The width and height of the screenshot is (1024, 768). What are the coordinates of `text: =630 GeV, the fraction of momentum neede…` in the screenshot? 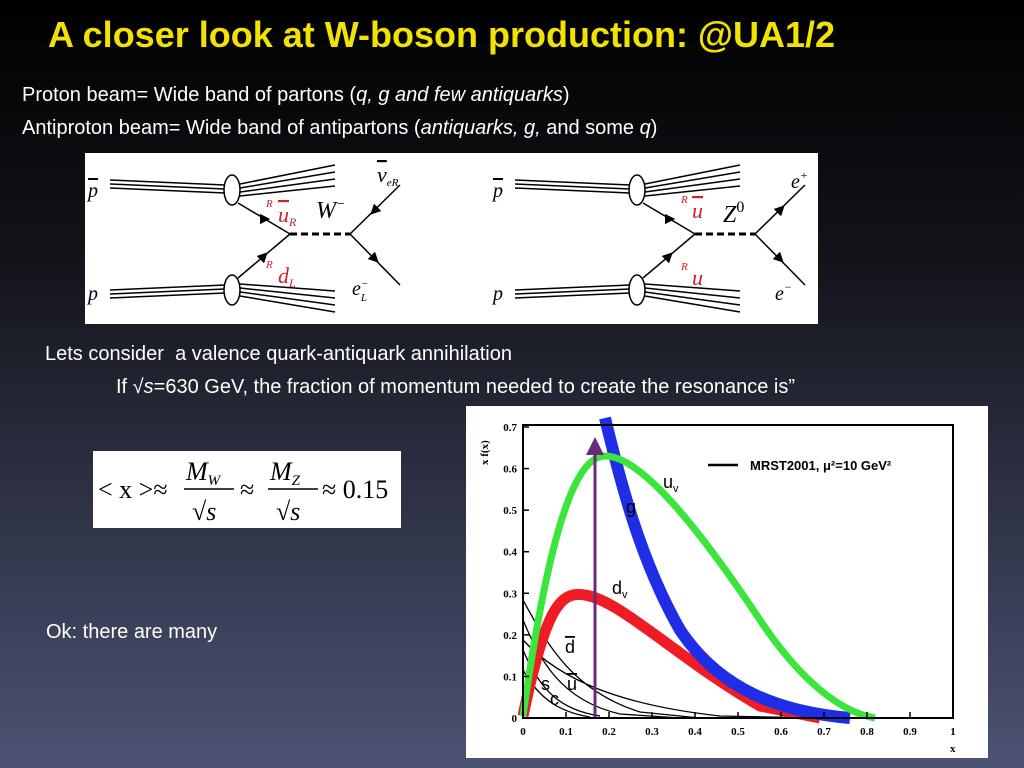 It's located at (474, 387).